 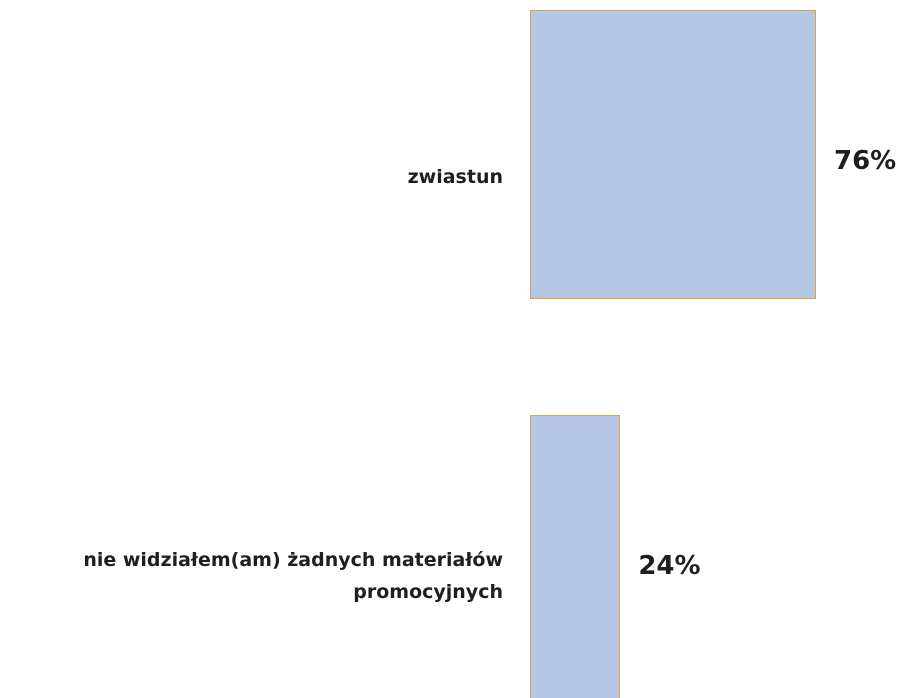 I want to click on category-label: zwiastun, so click(x=455, y=176).